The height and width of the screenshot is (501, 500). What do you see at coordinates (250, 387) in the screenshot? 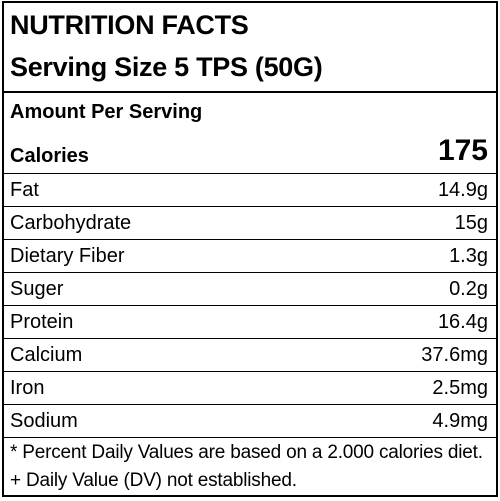
I see `nutrient-row-iron: Iron 2.5mg` at bounding box center [250, 387].